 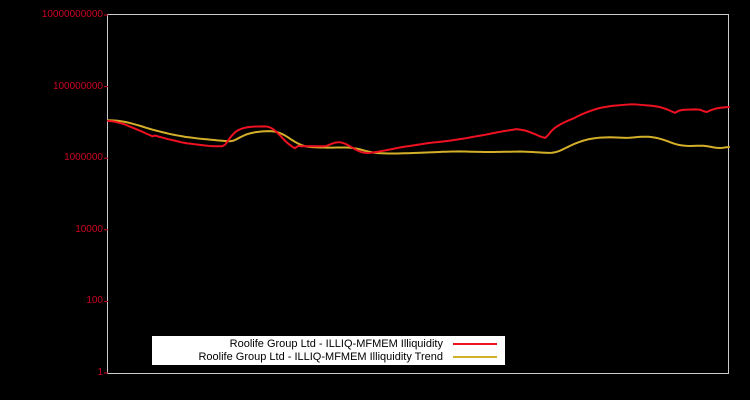 I want to click on y-axis-tick-label: 10000000000, so click(x=72, y=14).